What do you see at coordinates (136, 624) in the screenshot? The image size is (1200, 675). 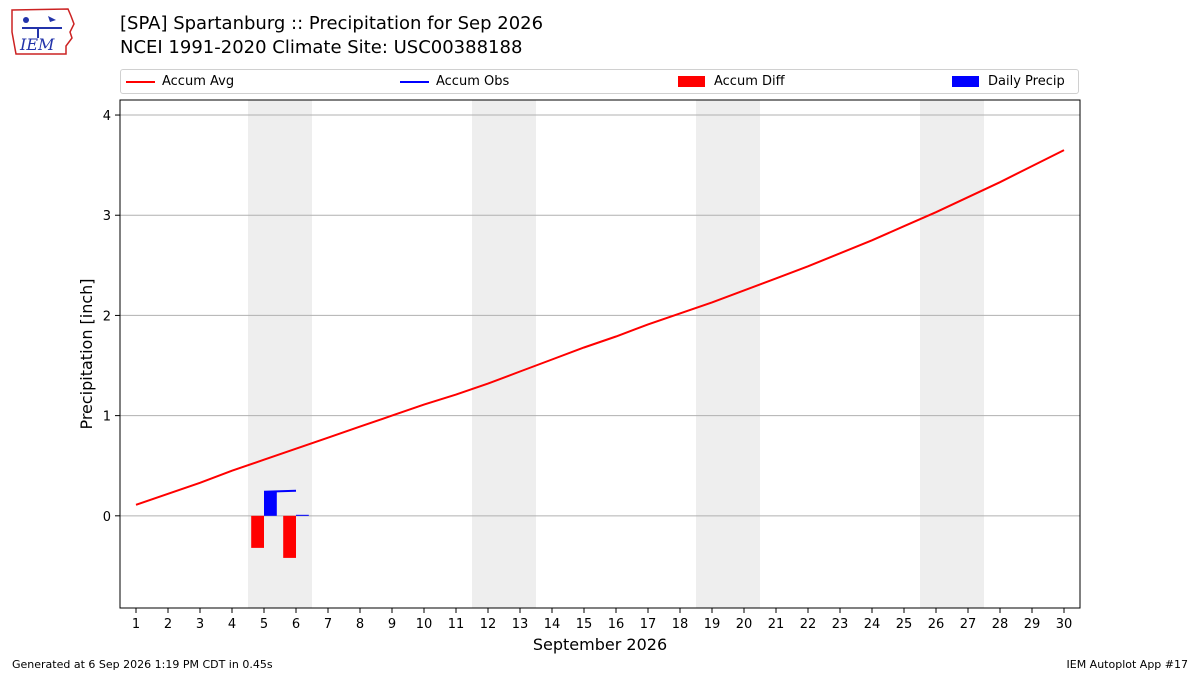 I see `x-tick-label: 1` at bounding box center [136, 624].